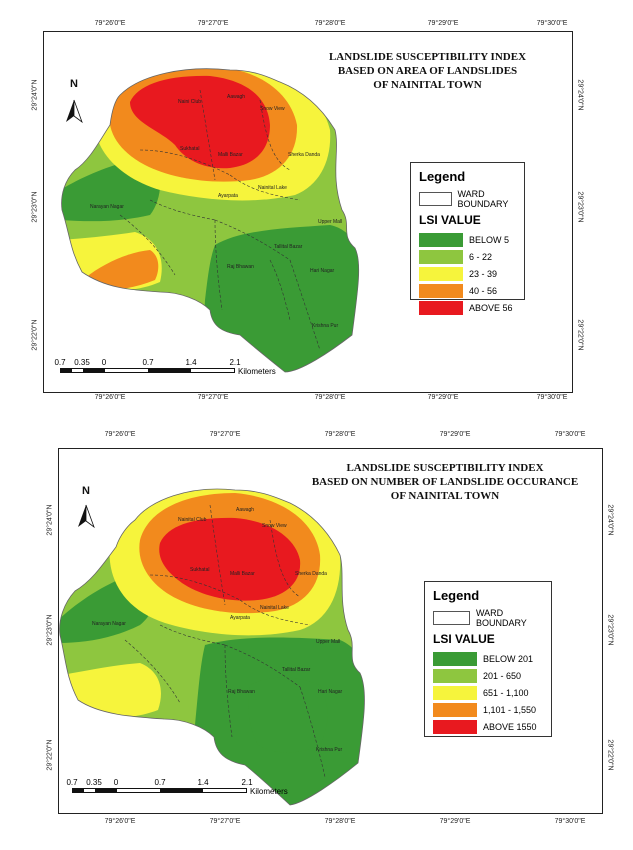 This screenshot has height=850, width=633. Describe the element at coordinates (502, 675) in the screenshot. I see `legend-class-label: 201 - 650` at that location.